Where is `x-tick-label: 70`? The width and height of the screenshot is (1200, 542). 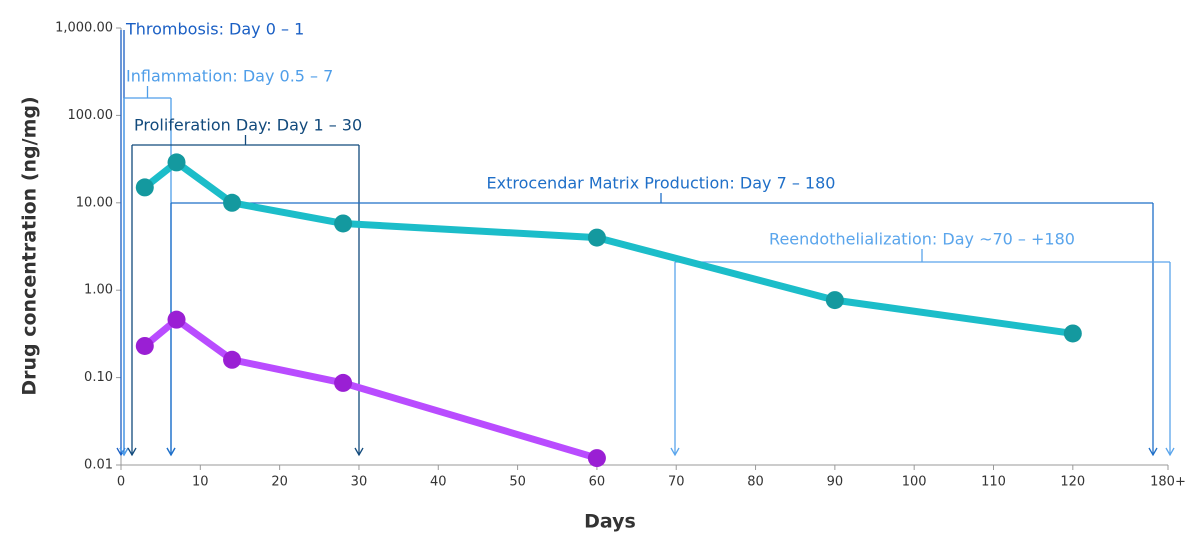 x-tick-label: 70 is located at coordinates (676, 482).